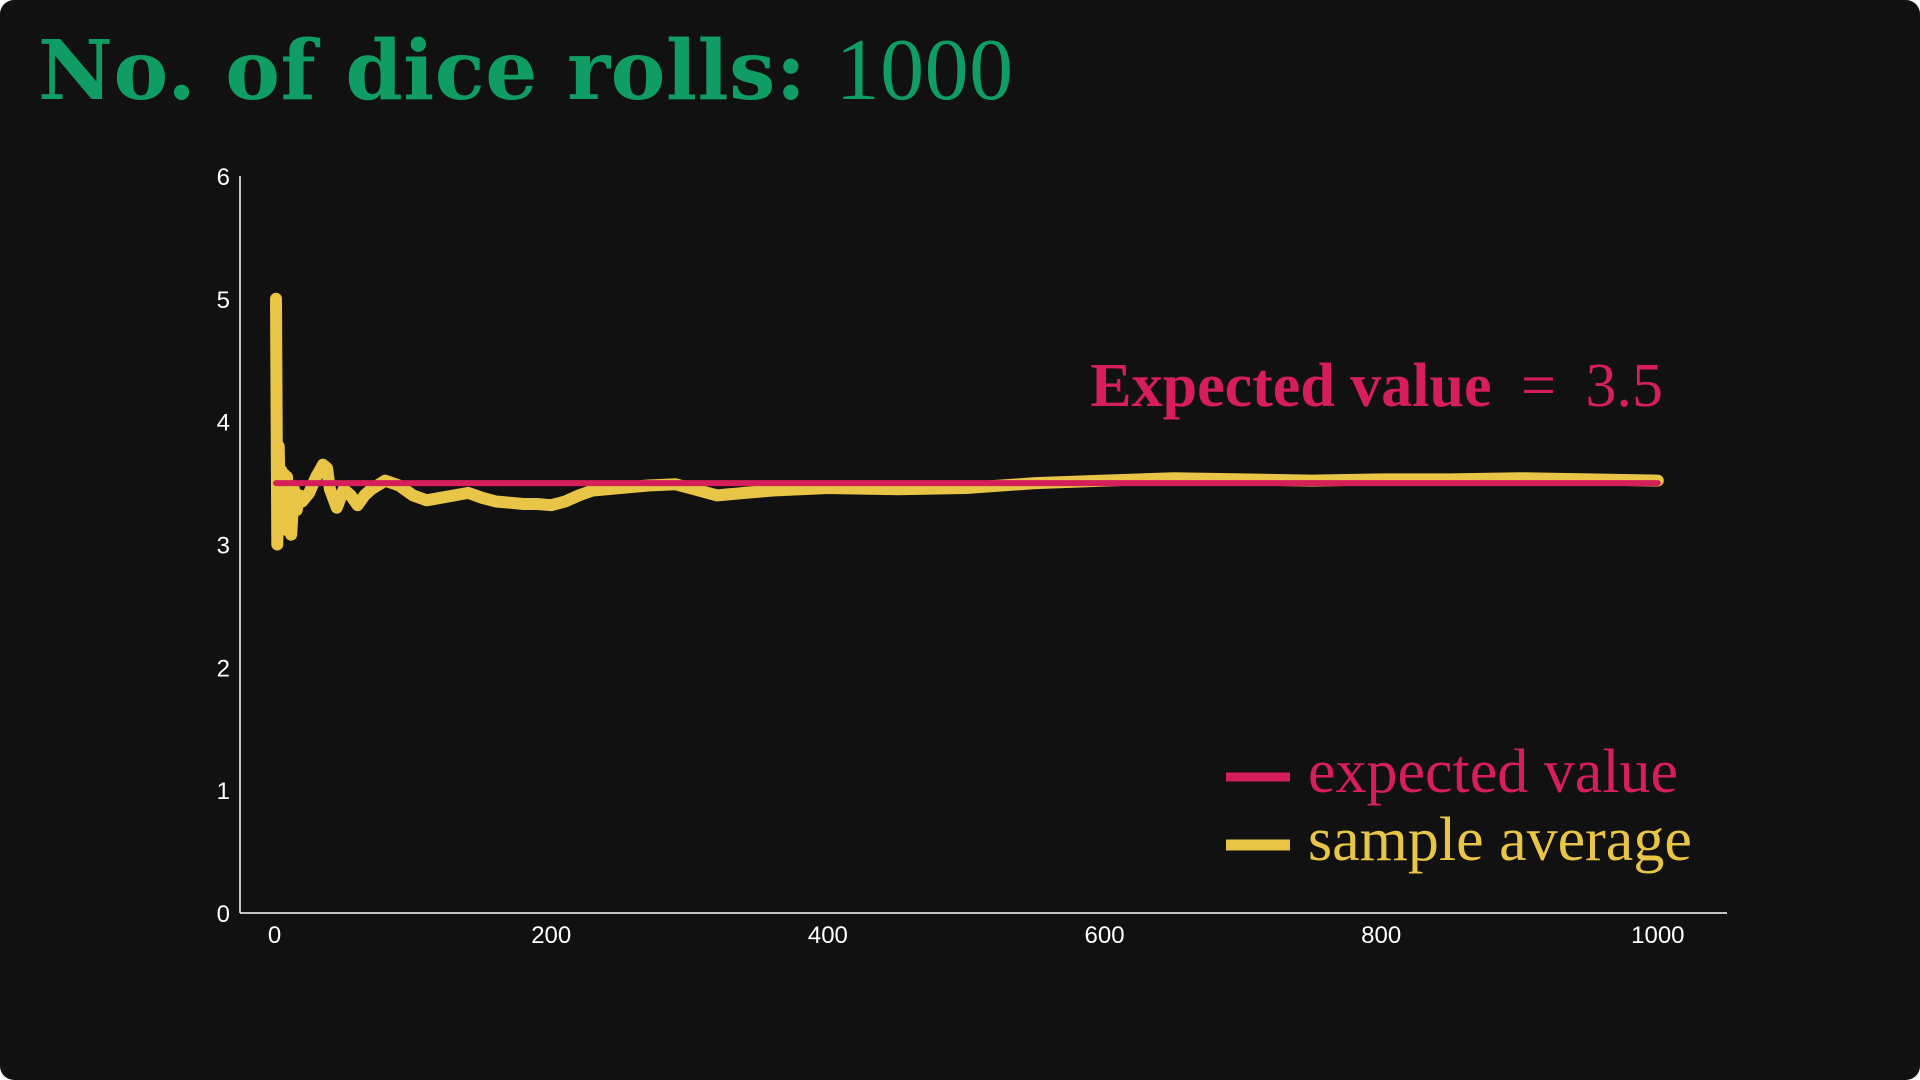 The image size is (1920, 1080). What do you see at coordinates (551, 935) in the screenshot?
I see `x-tick-label: 200` at bounding box center [551, 935].